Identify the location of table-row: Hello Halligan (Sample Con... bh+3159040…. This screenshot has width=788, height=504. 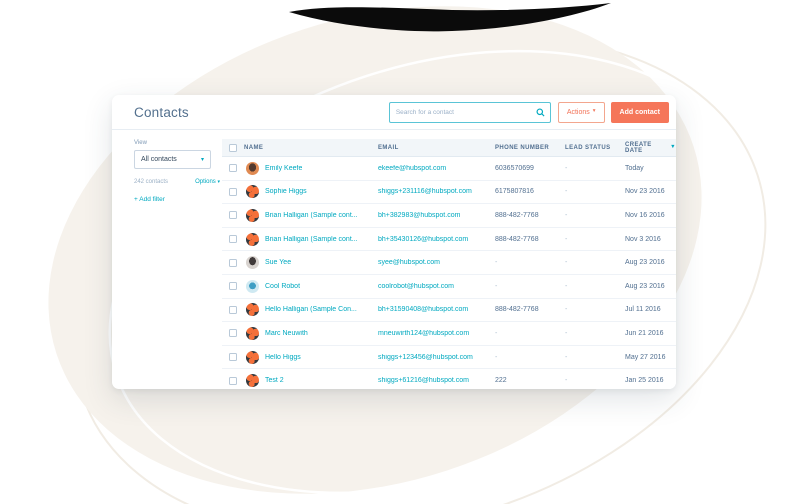
(449, 310).